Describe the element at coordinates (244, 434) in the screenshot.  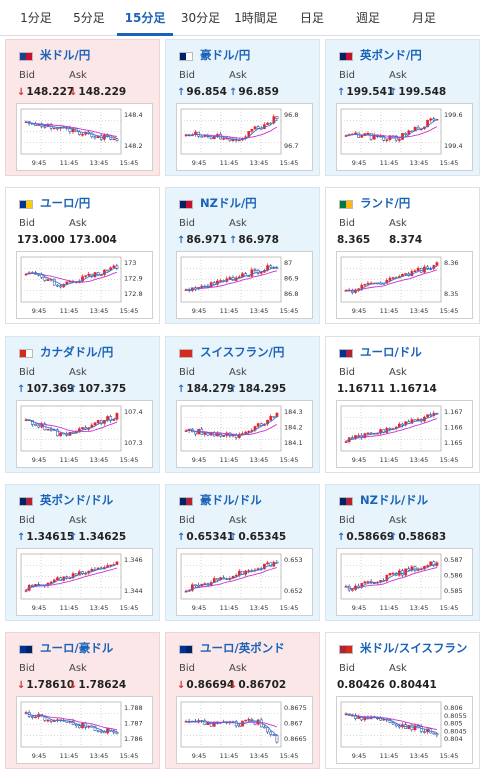
I see `mini-chart: 184.3 184.2 184.1 9:45 11:45 13:45 15:45` at that location.